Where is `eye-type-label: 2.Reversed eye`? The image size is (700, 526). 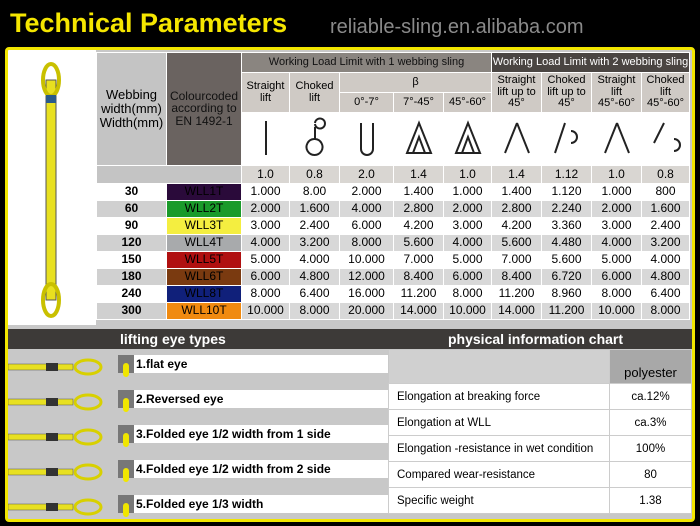
eye-type-label: 2.Reversed eye is located at coordinates (261, 399).